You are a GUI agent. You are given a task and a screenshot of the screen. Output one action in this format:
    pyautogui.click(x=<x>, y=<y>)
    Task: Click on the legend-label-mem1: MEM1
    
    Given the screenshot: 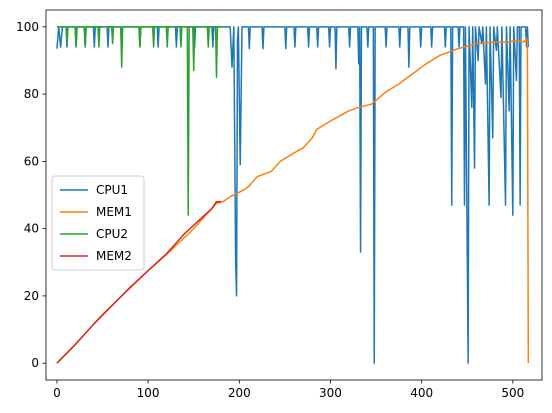 What is the action you would take?
    pyautogui.click(x=114, y=212)
    